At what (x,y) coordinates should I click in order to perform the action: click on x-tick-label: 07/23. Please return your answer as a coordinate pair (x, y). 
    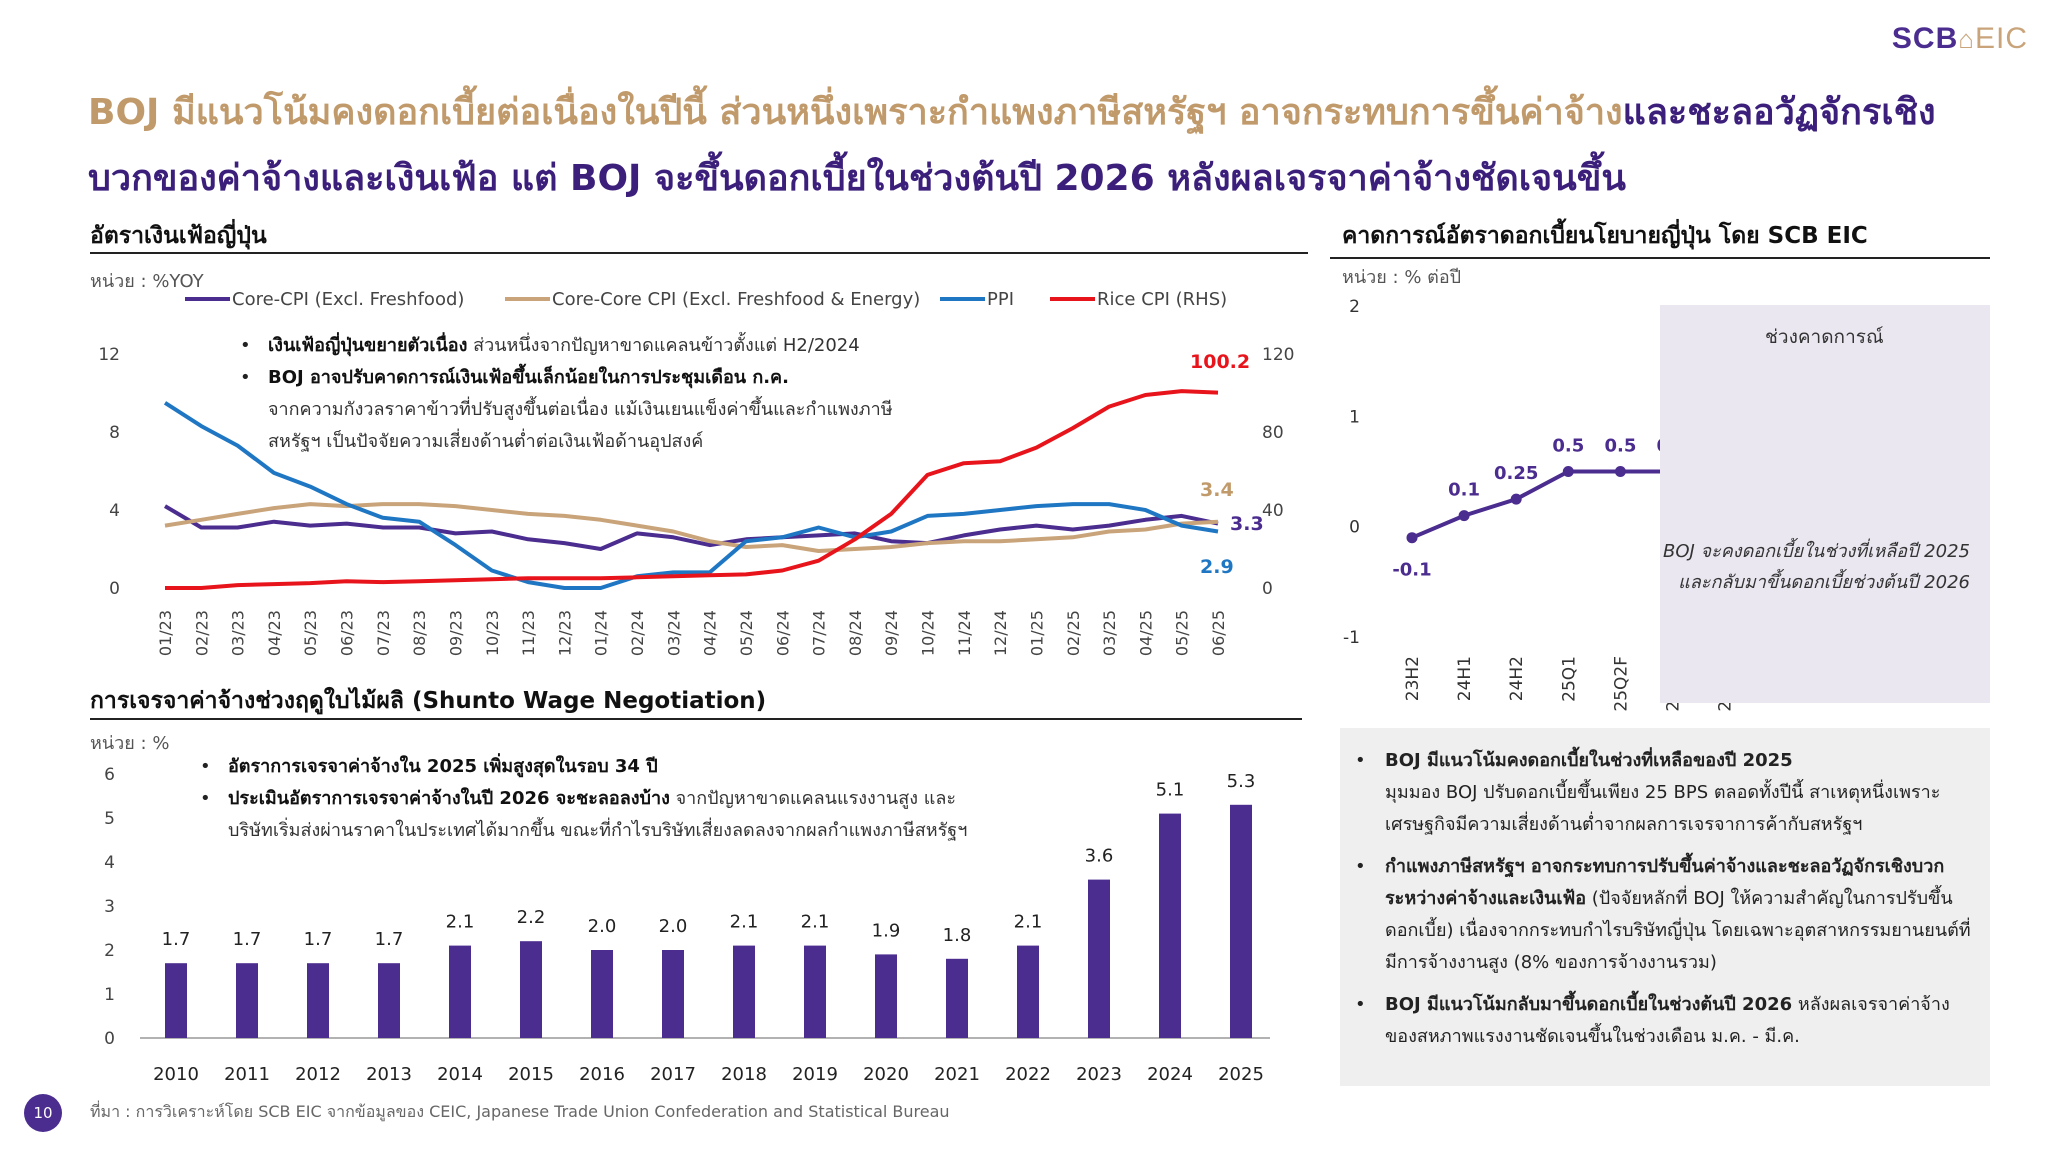
    Looking at the image, I should click on (383, 633).